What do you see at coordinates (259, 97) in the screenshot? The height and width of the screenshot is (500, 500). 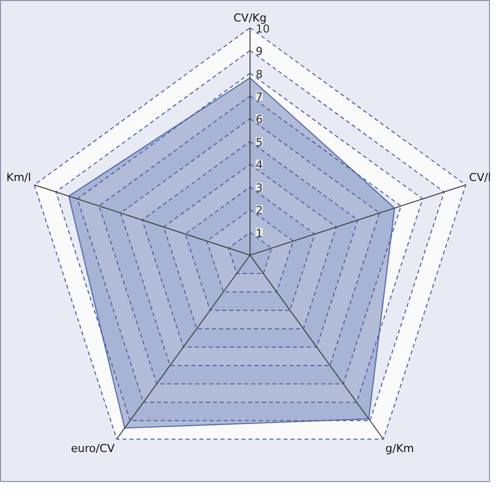 I see `y-tick-label: 7` at bounding box center [259, 97].